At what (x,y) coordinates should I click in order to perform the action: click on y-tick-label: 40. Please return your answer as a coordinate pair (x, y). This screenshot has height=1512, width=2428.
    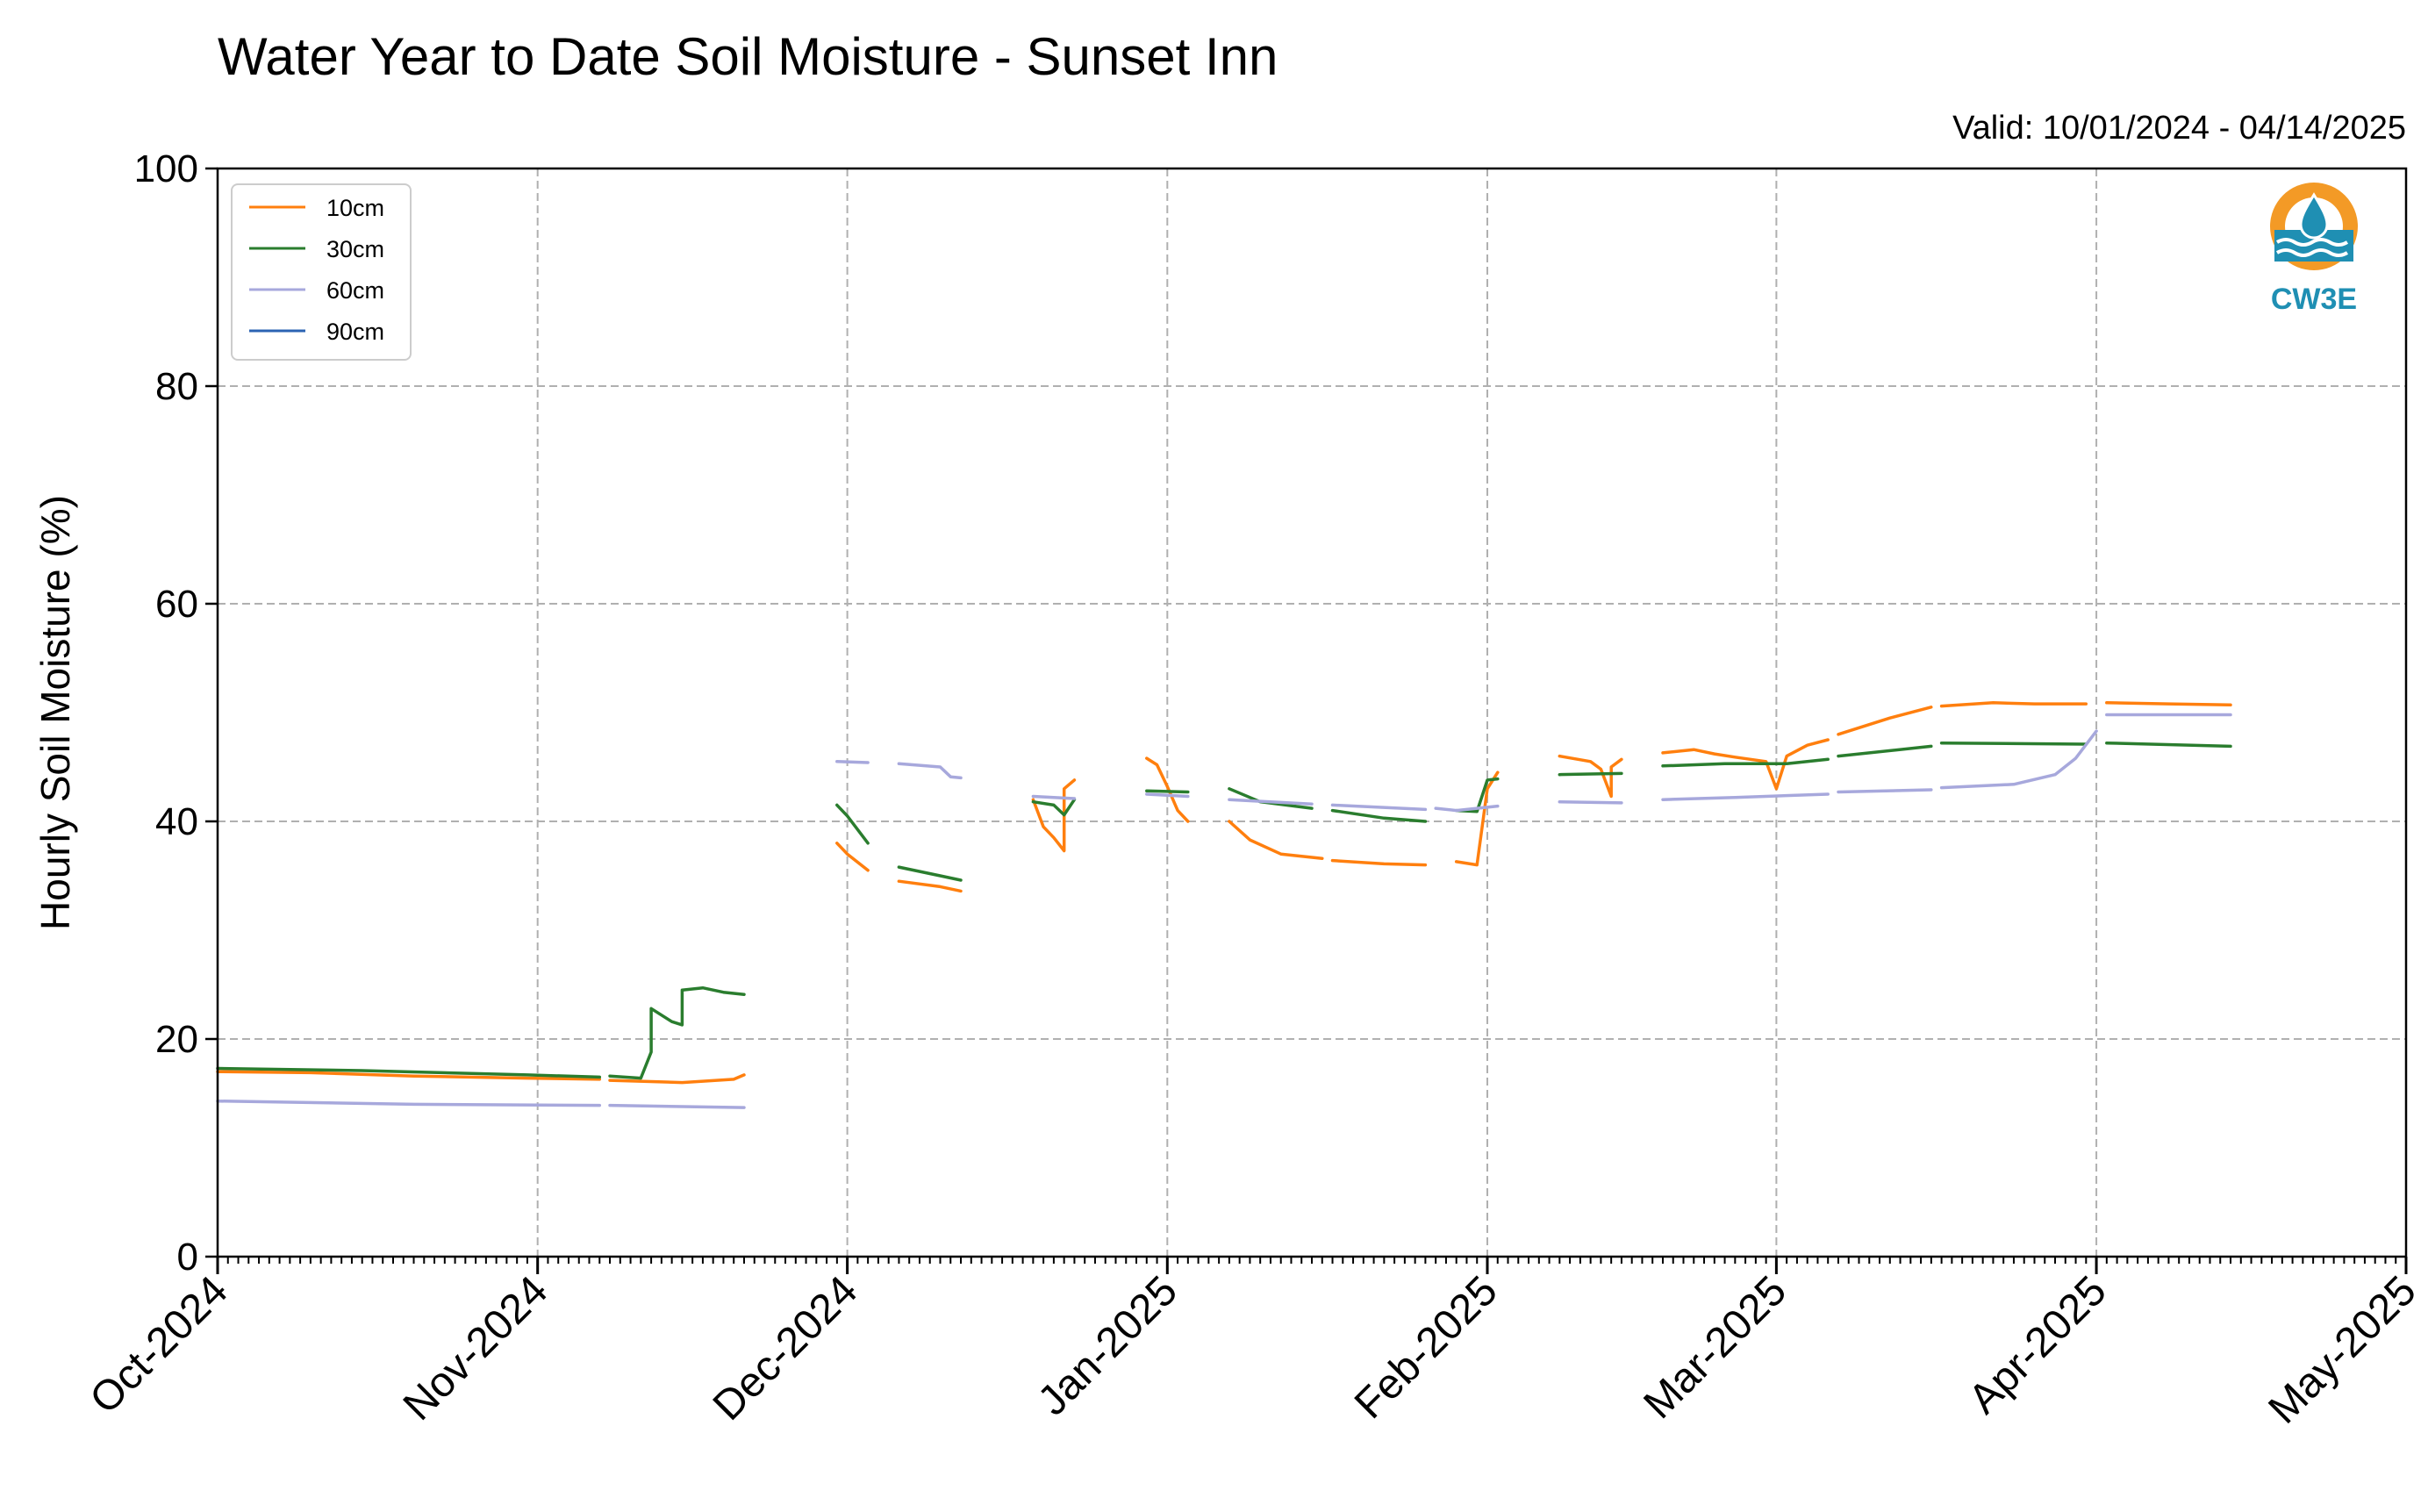
    Looking at the image, I should click on (177, 822).